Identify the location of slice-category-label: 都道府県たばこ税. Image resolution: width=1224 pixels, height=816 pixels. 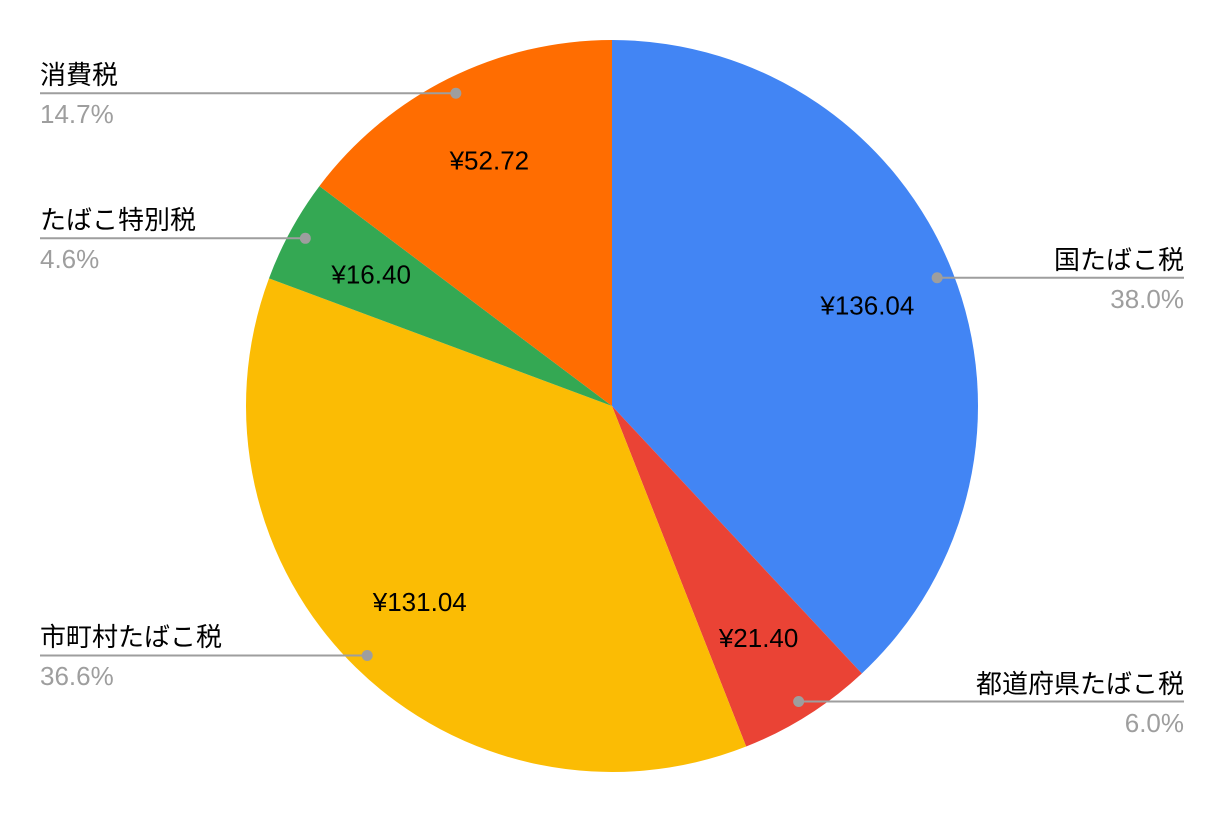
(1079, 683).